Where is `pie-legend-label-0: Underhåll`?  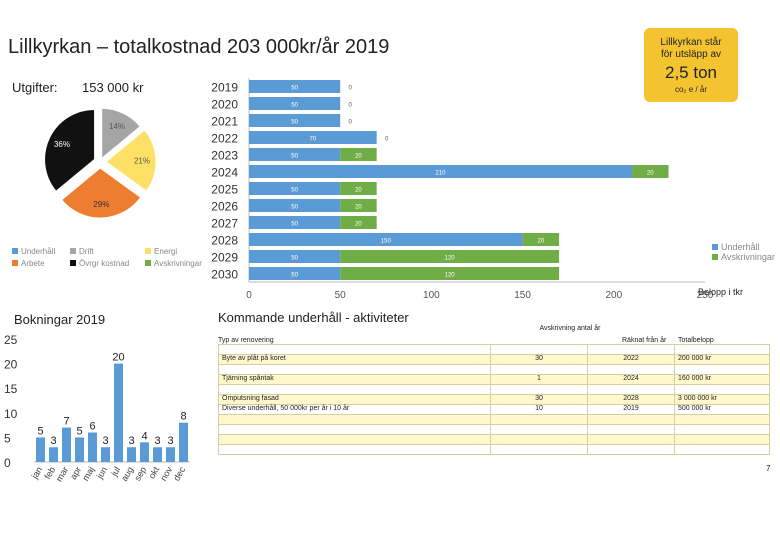
pie-legend-label-0: Underhåll is located at coordinates (38, 251).